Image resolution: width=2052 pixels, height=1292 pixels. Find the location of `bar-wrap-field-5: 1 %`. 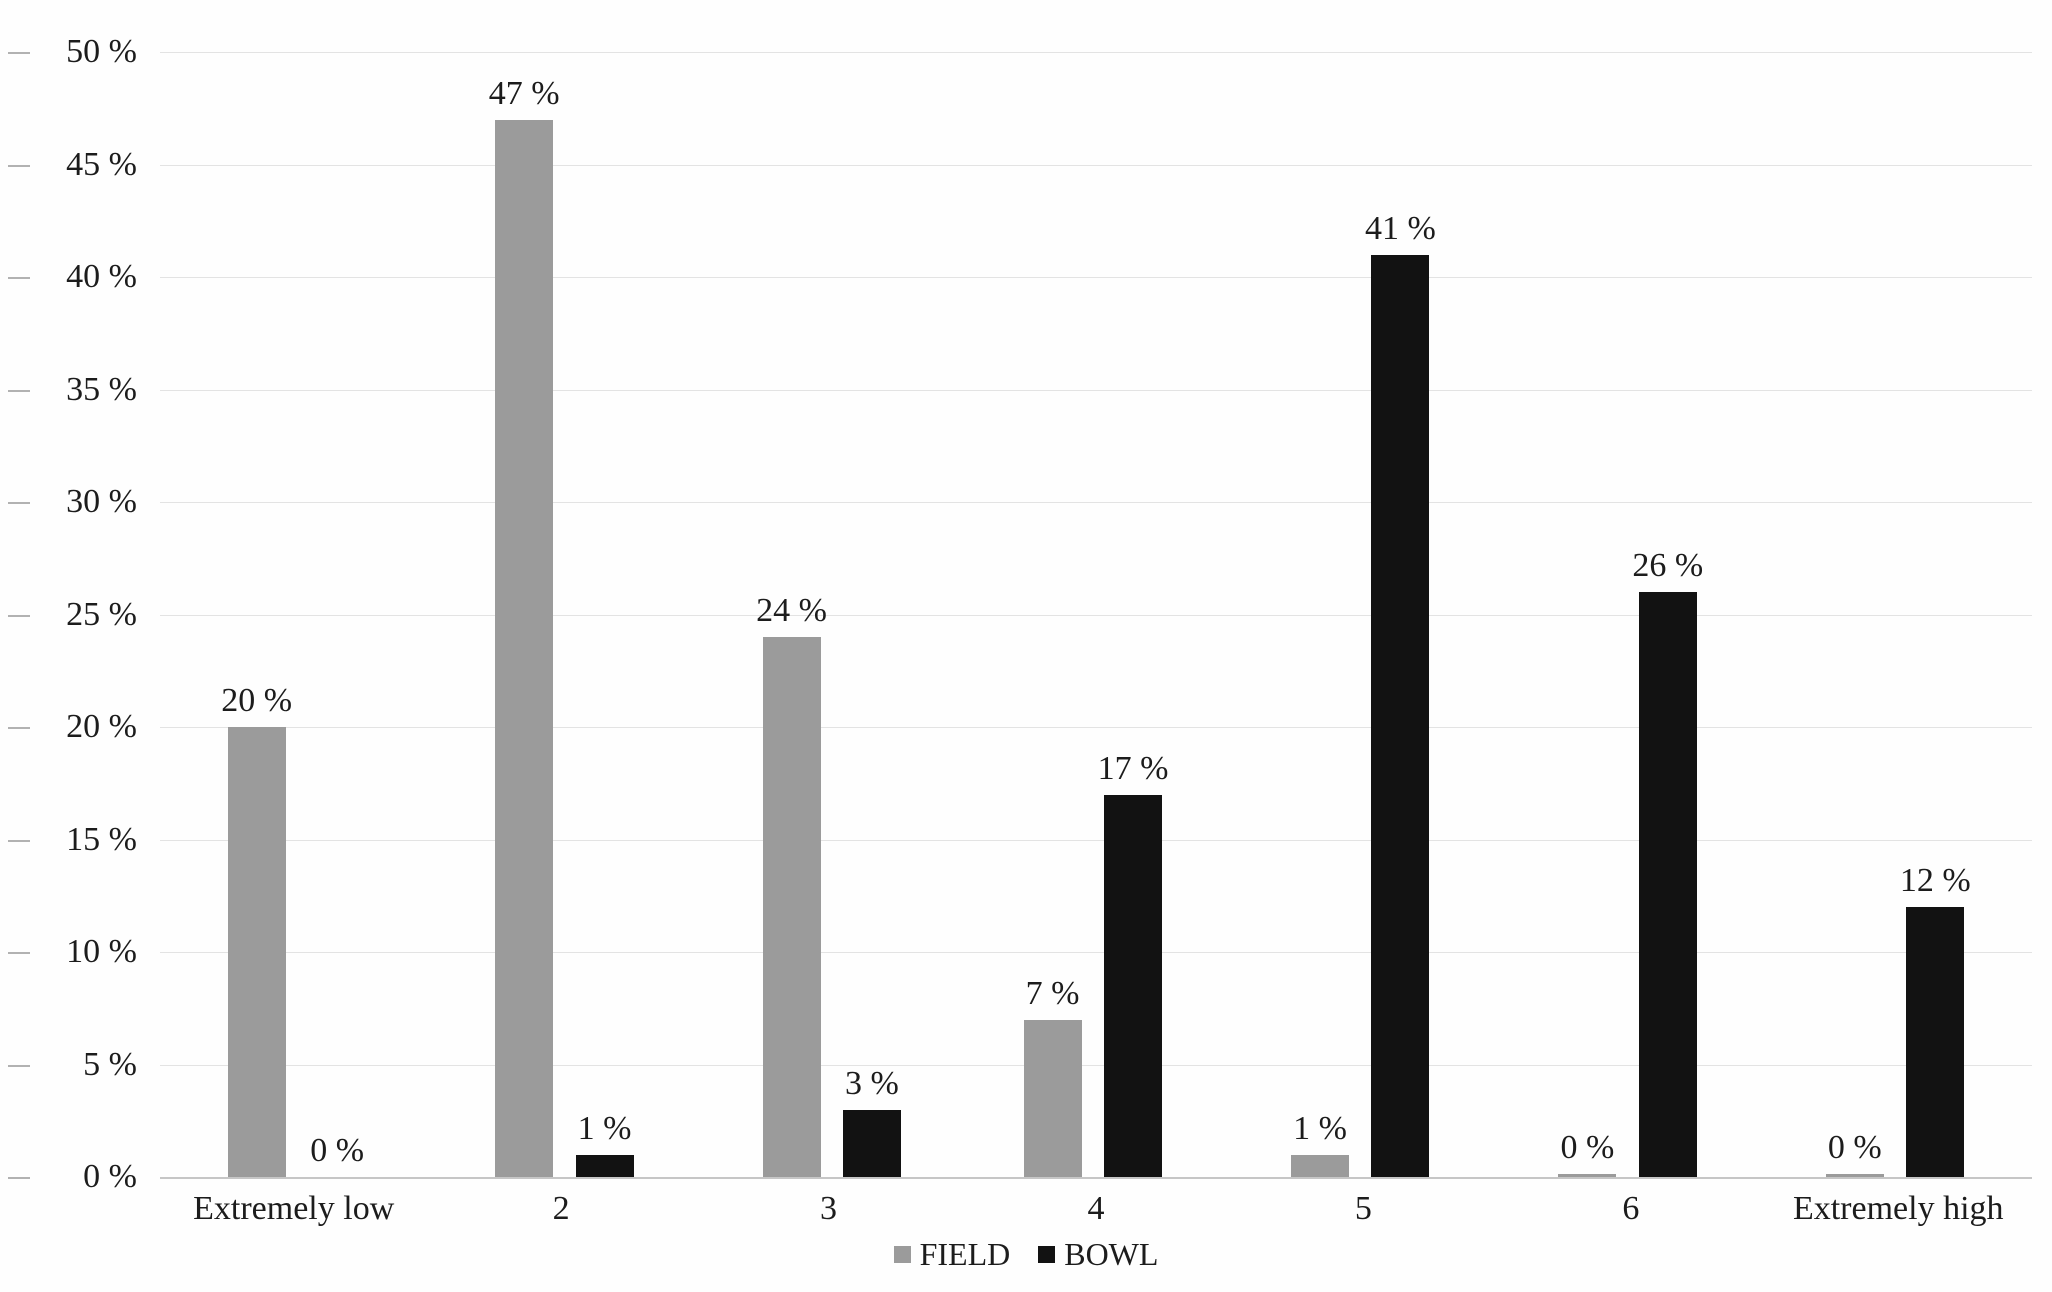

bar-wrap-field-5: 1 % is located at coordinates (1319, 1143).